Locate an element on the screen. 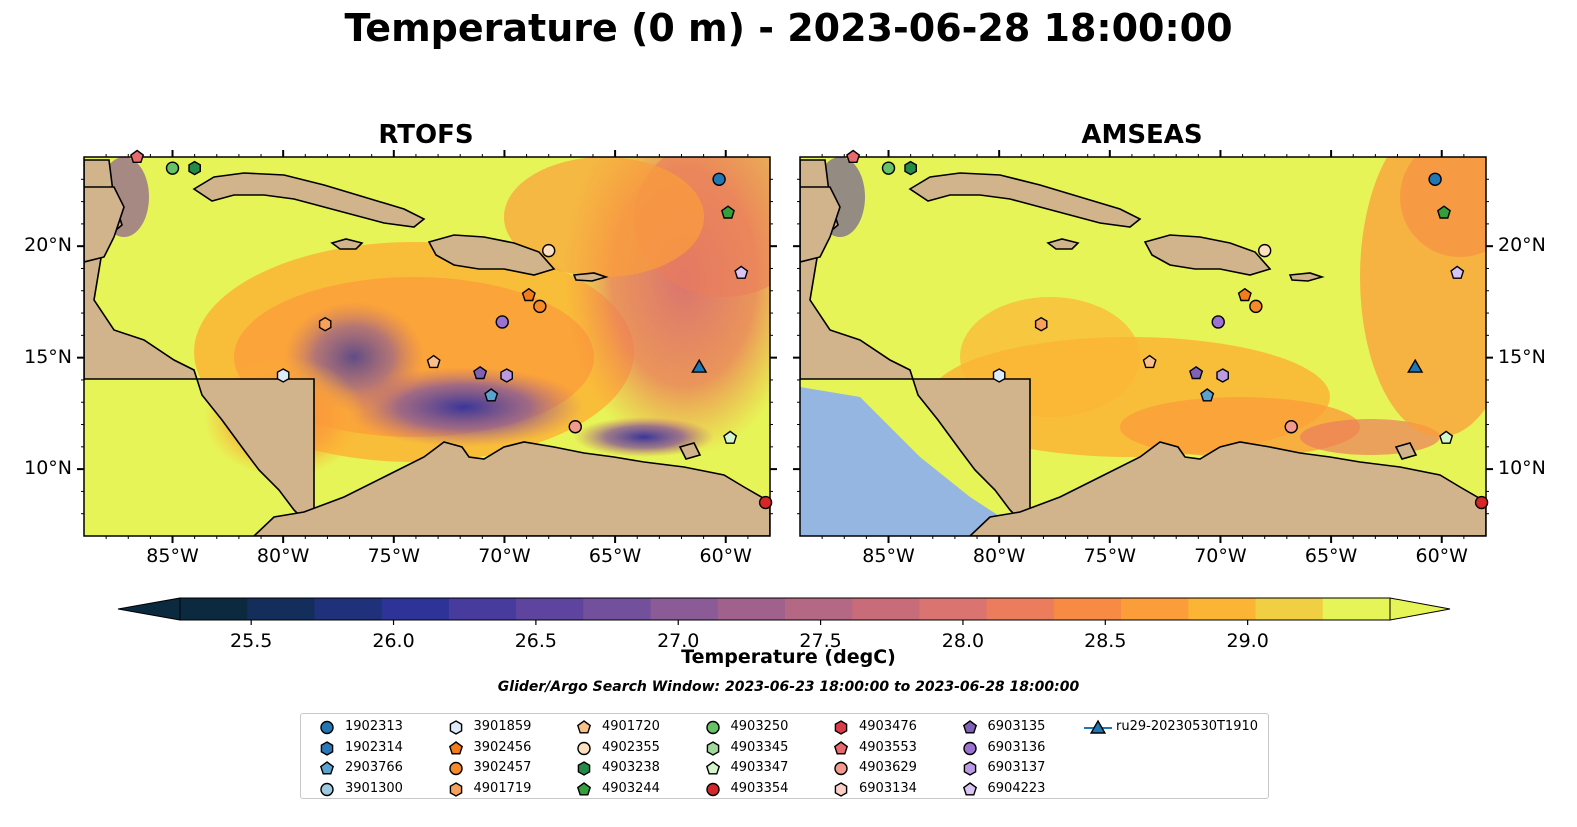 This screenshot has width=1577, height=827. lat-tick-label: 15°N is located at coordinates (48, 356).